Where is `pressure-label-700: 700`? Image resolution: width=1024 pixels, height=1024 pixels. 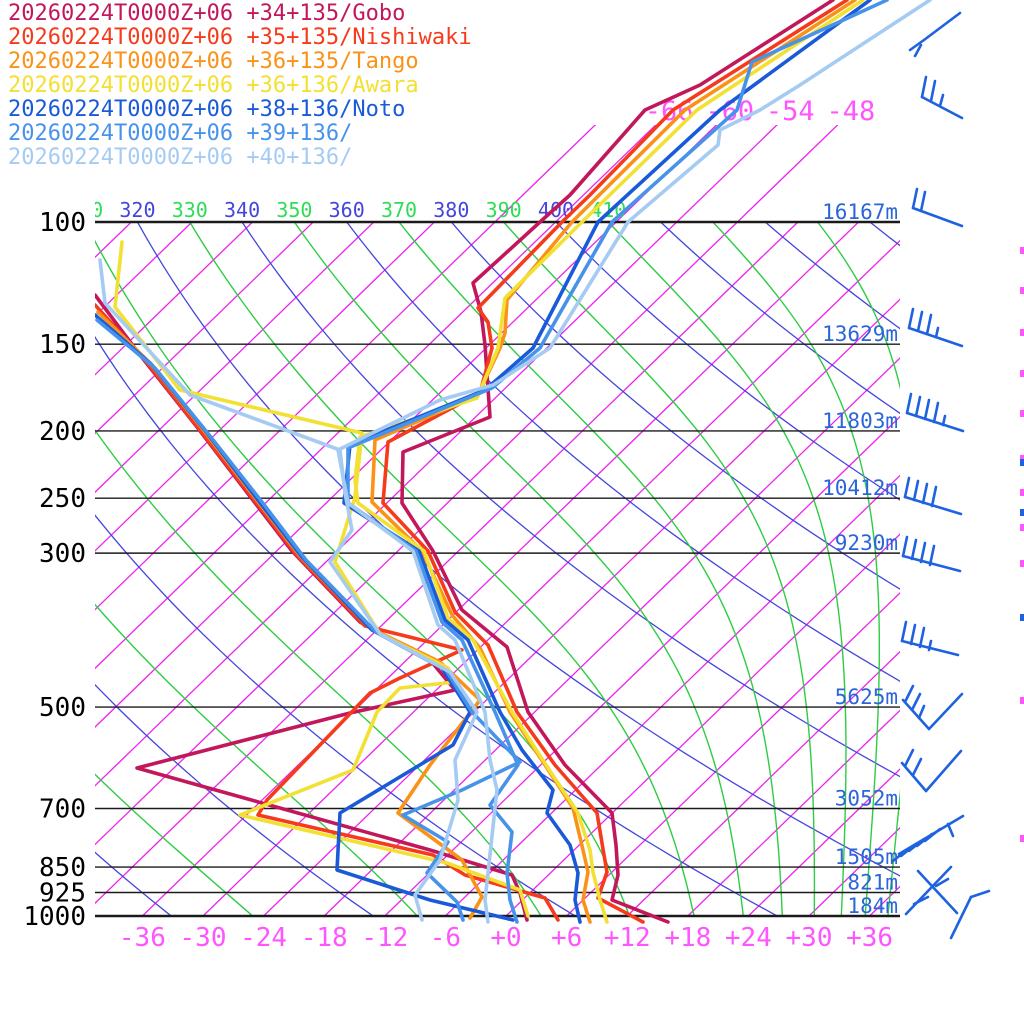
pressure-label-700: 700 is located at coordinates (62, 809).